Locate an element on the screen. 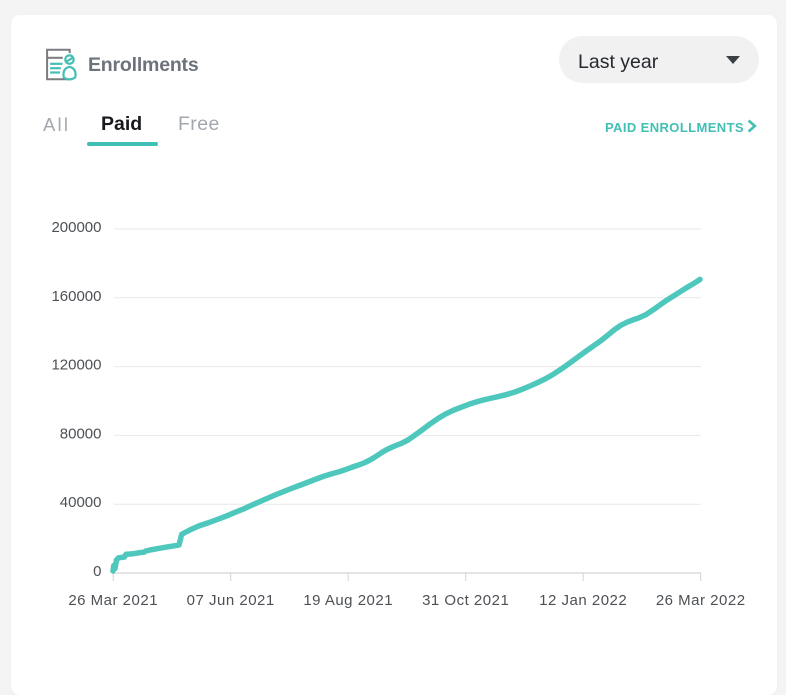 The image size is (786, 695). svg-text: 40000 is located at coordinates (81, 502).